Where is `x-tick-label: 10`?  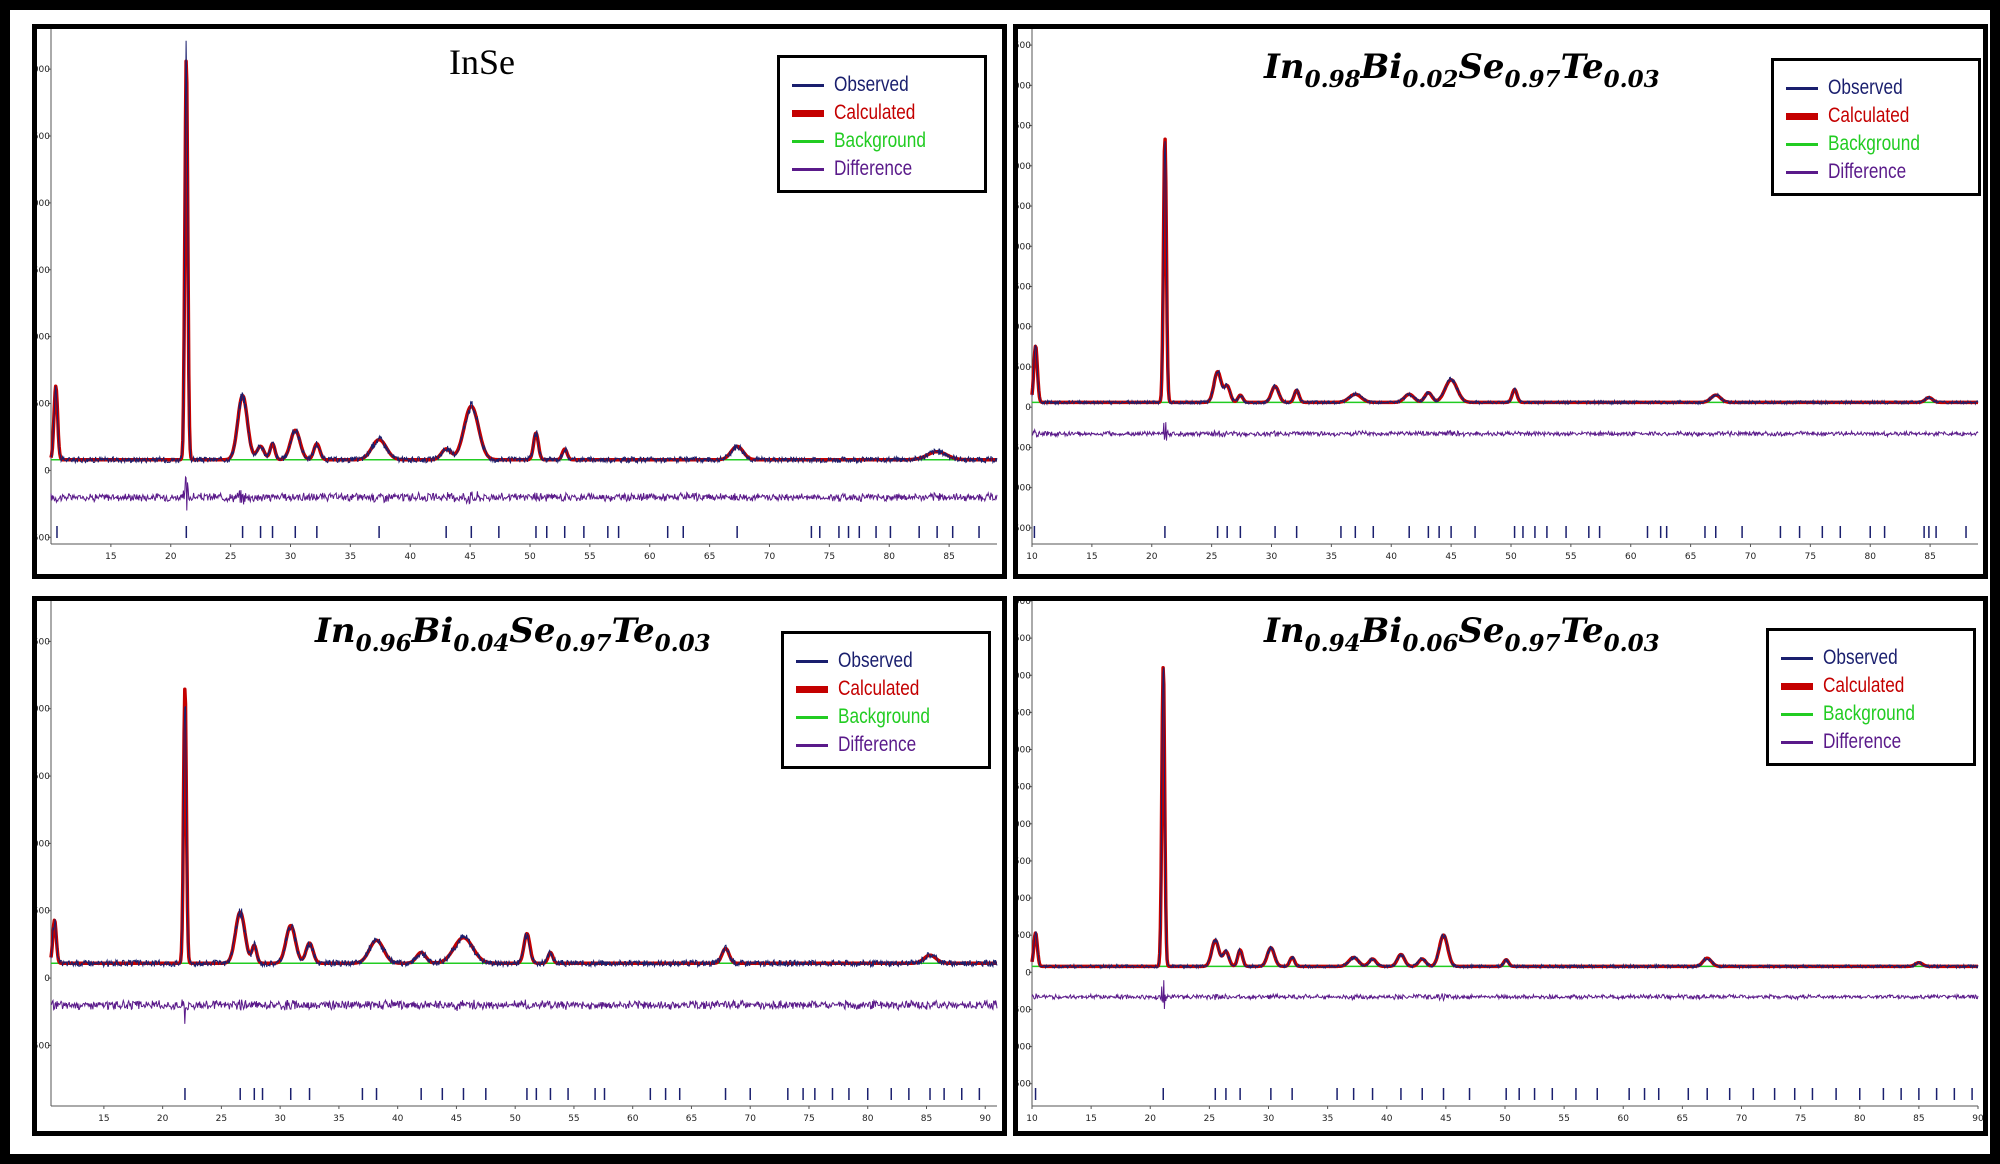 x-tick-label: 10 is located at coordinates (1032, 1119).